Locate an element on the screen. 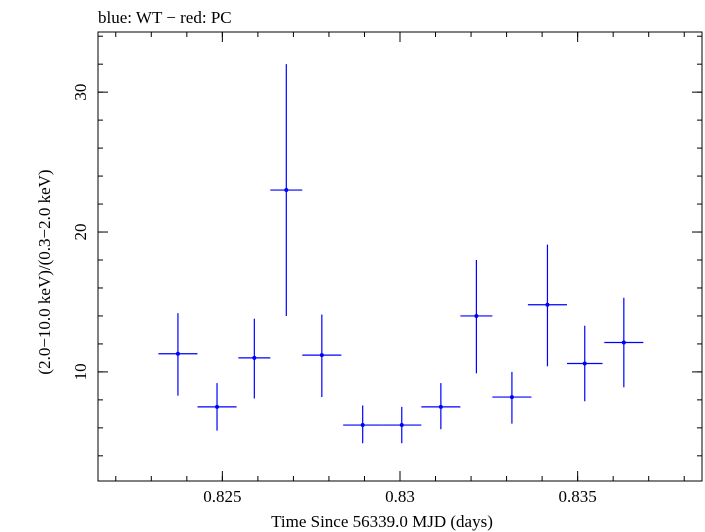 The height and width of the screenshot is (532, 705). y-tick-label: 20 is located at coordinates (80, 232).